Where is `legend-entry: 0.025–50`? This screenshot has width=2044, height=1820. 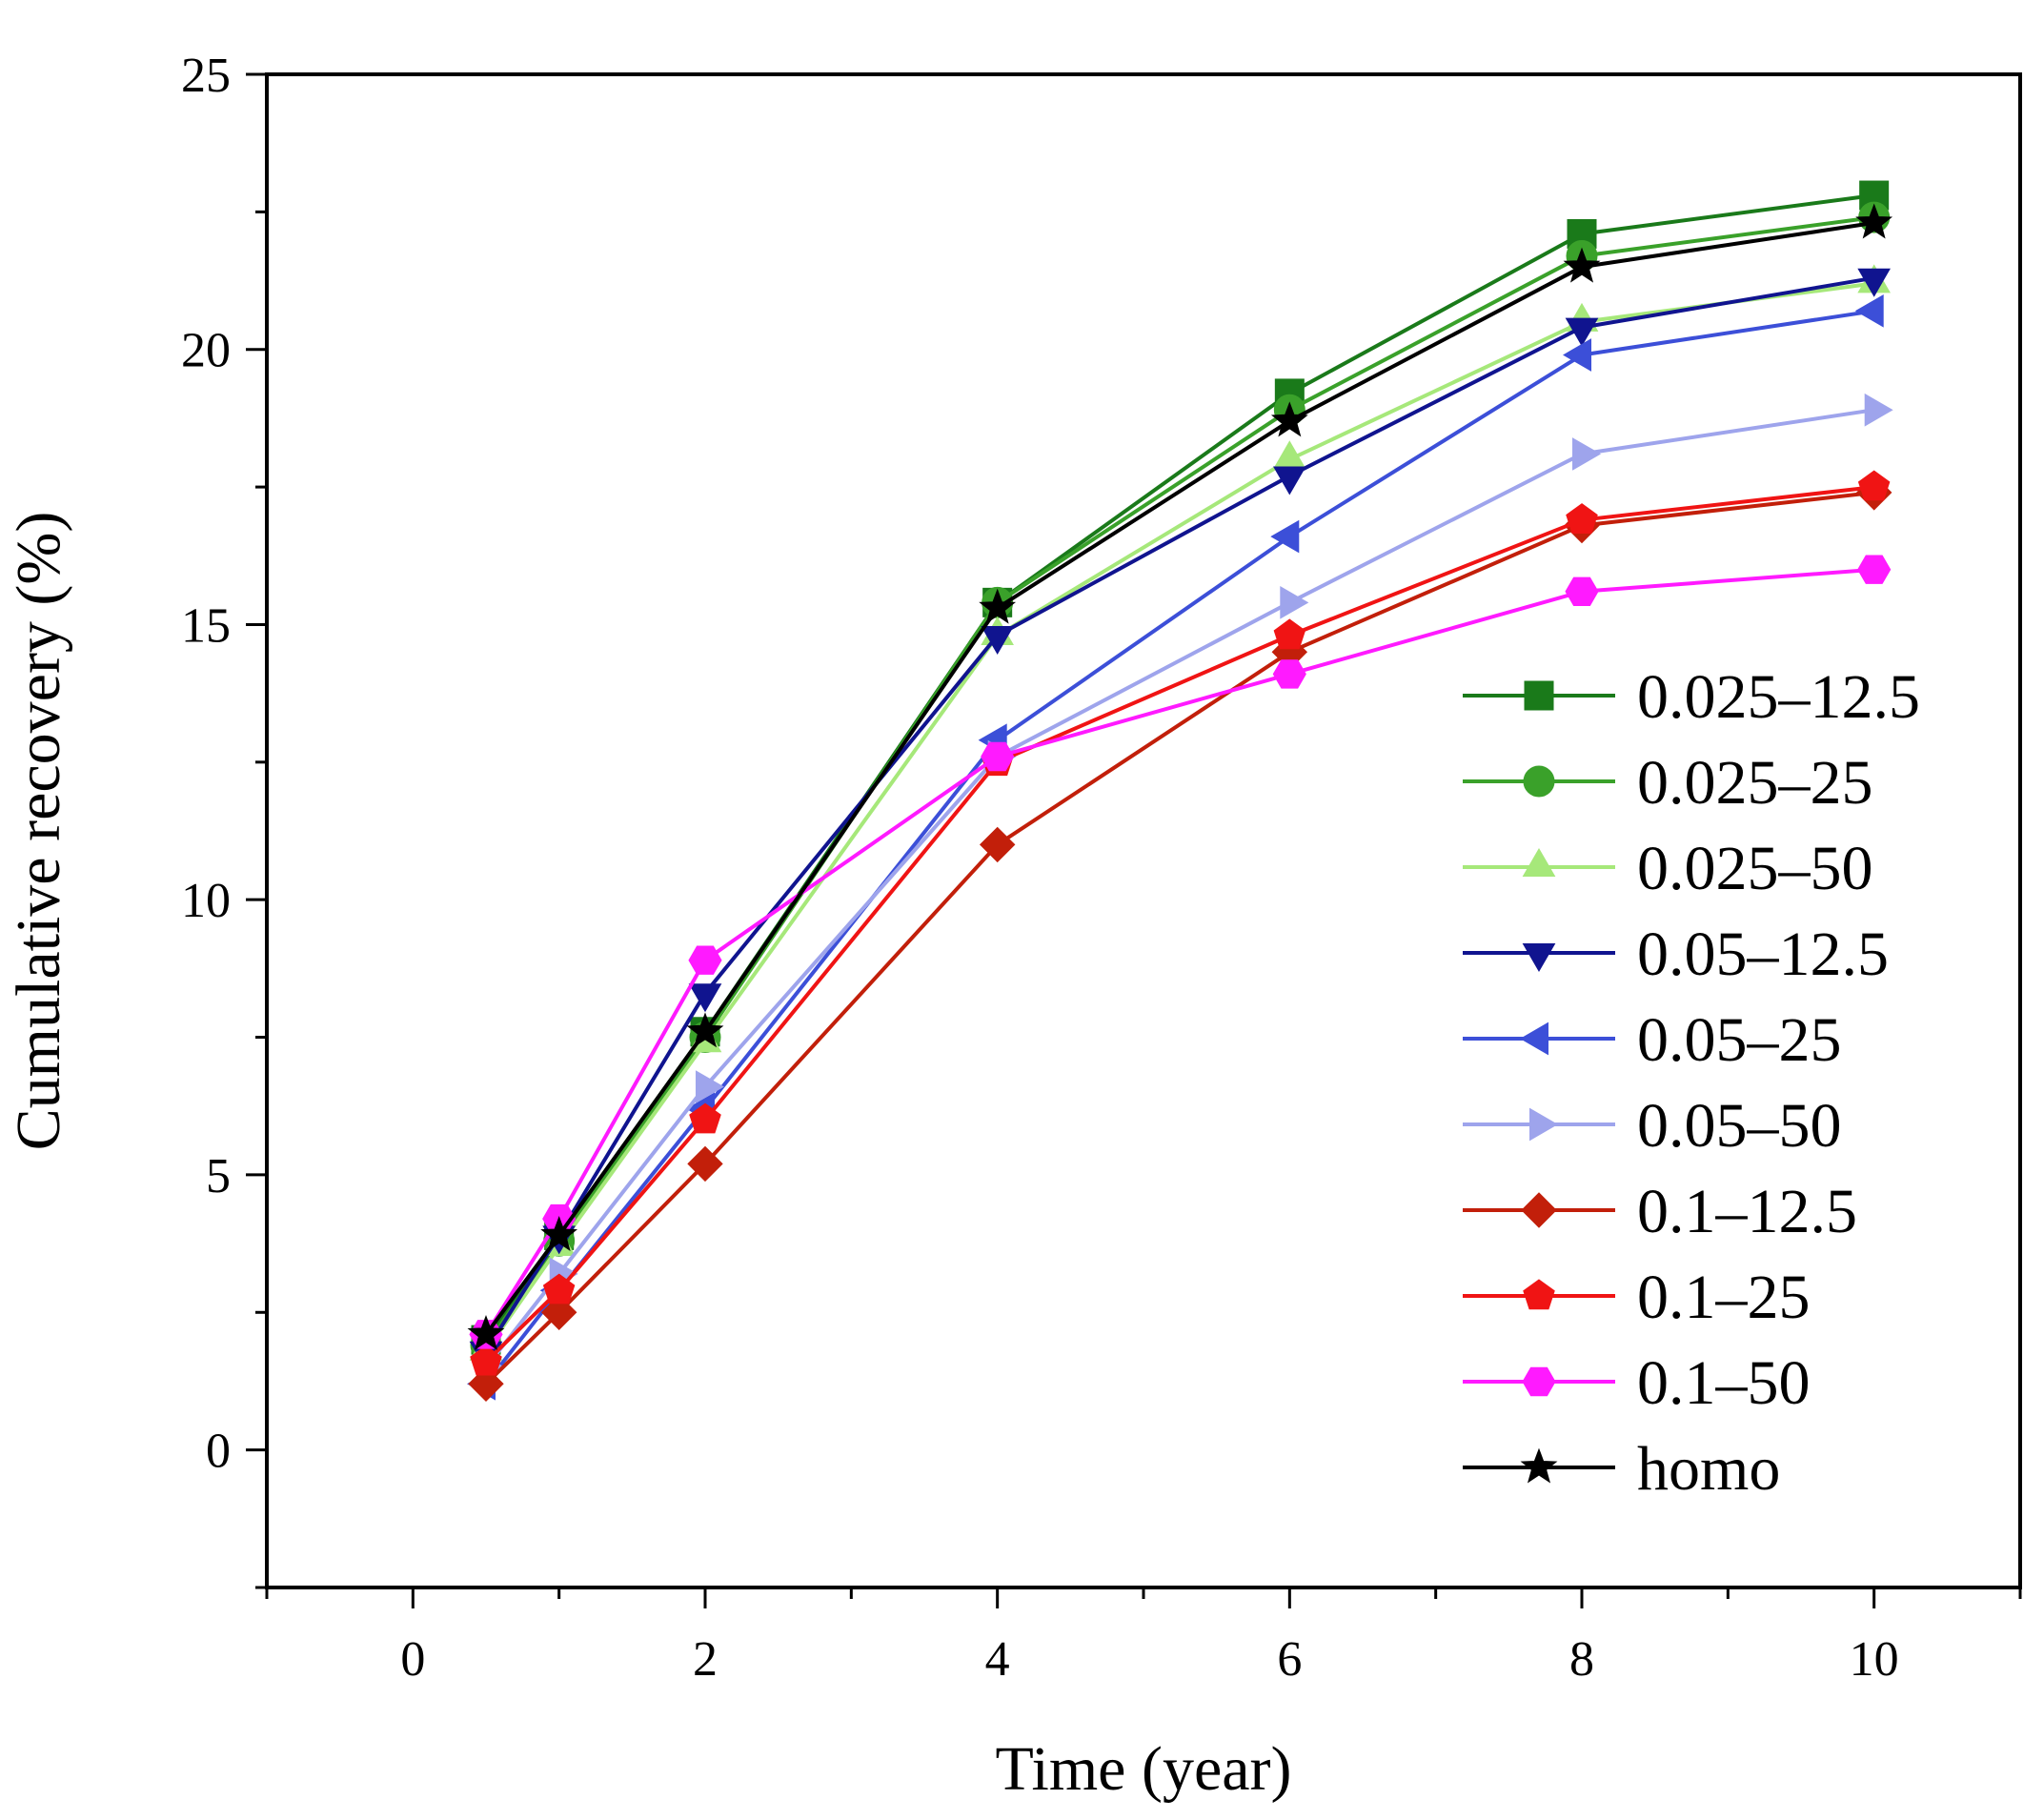 legend-entry: 0.025–50 is located at coordinates (1668, 869).